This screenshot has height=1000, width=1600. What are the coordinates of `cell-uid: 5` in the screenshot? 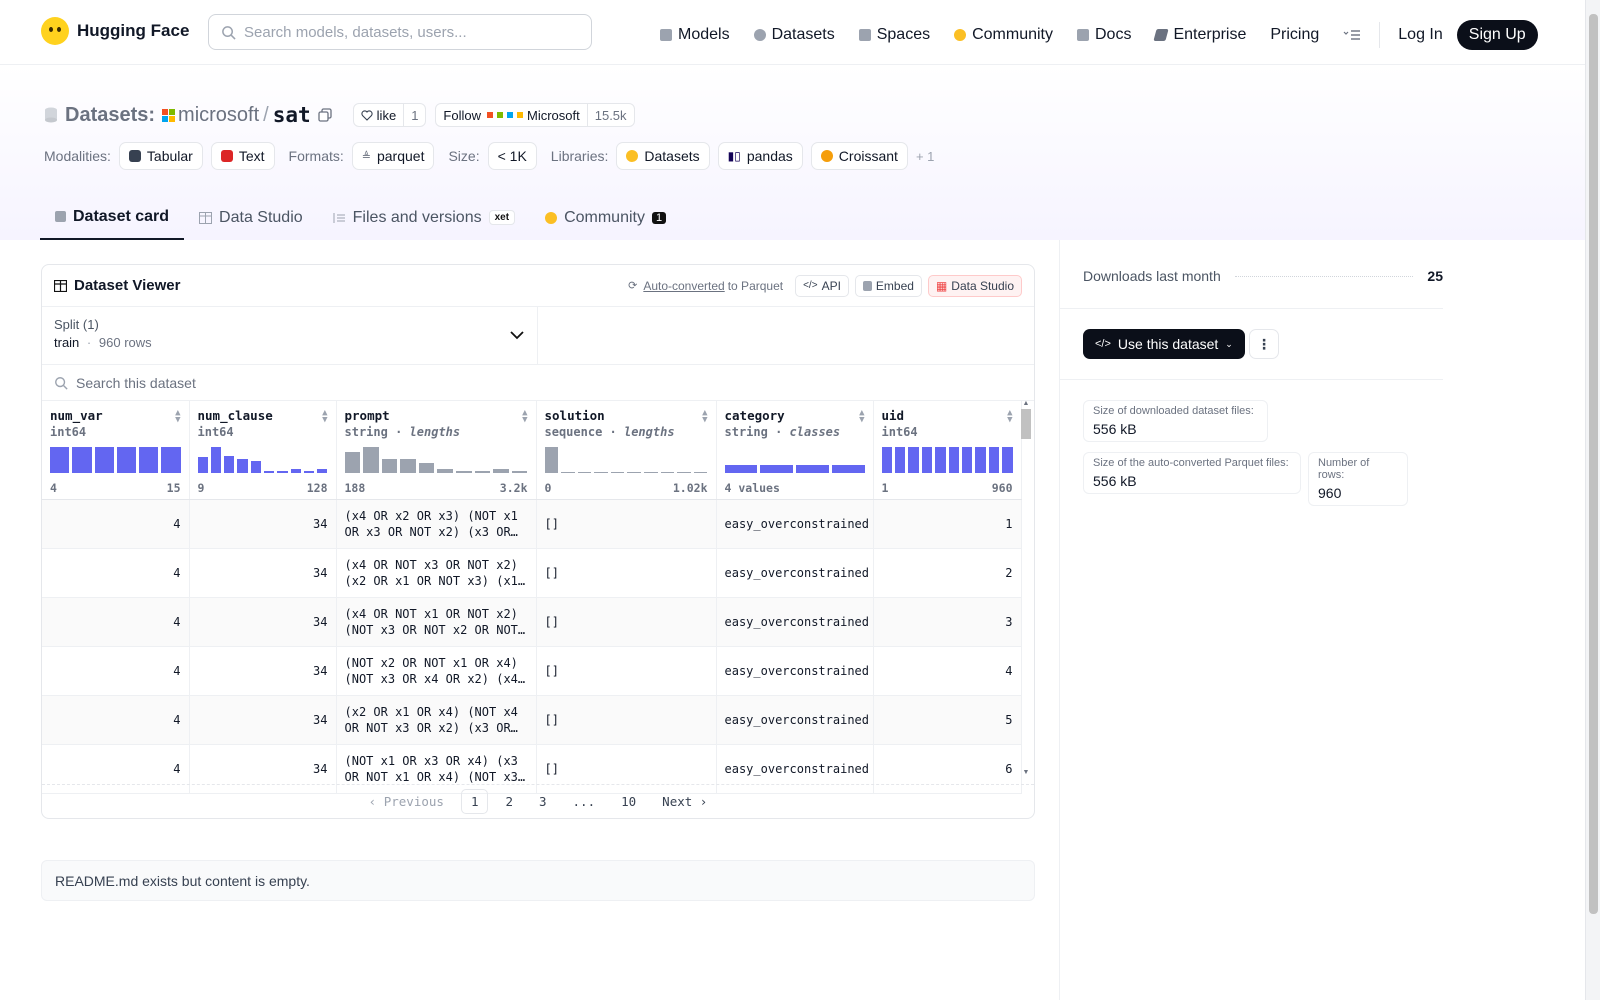 It's located at (947, 720).